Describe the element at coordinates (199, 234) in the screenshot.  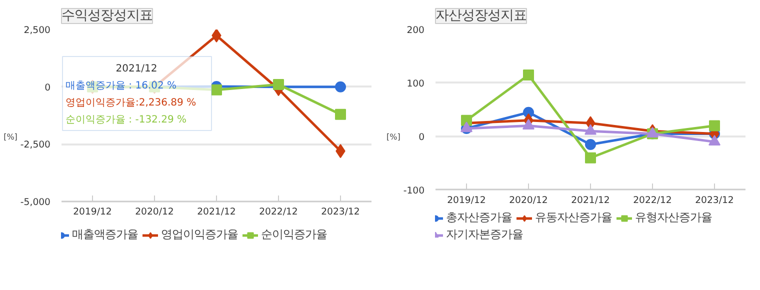
I see `legend-label: 영업이익증가율` at that location.